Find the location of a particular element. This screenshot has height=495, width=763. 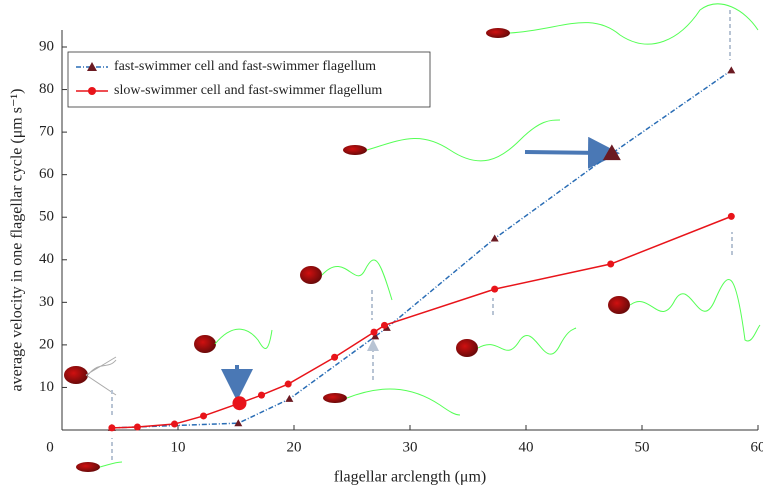

x-tick-label: 20 is located at coordinates (294, 447).